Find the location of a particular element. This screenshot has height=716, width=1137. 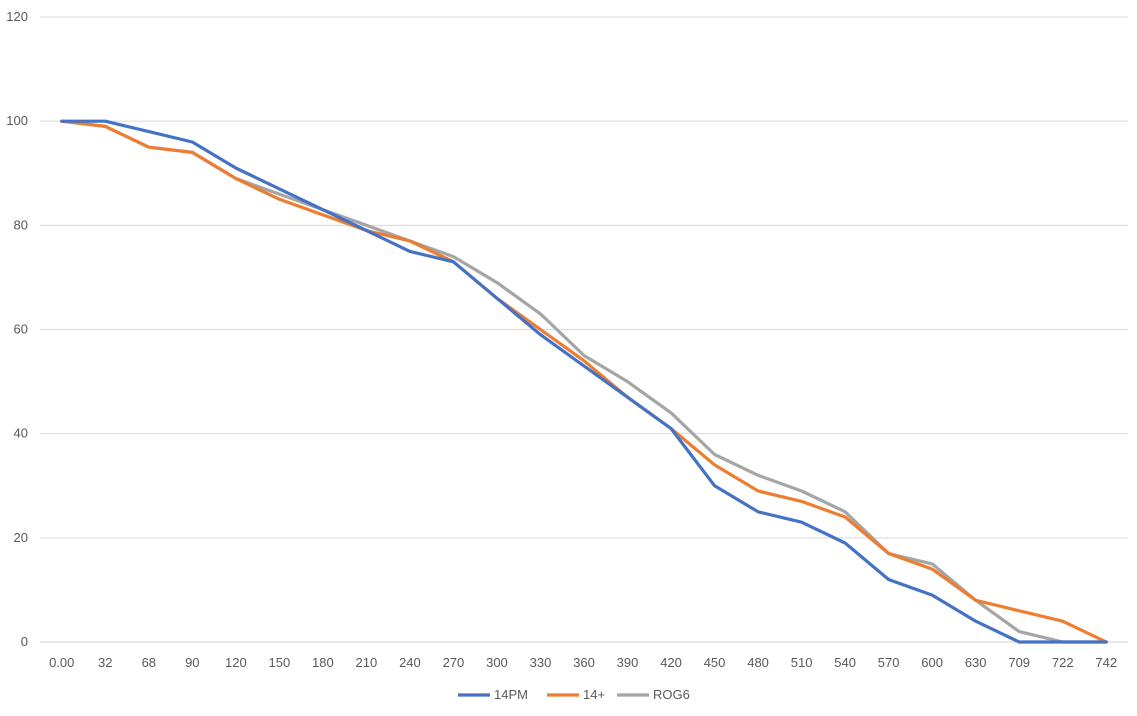

legend: 14PM 14+ ROG6 is located at coordinates (574, 694).